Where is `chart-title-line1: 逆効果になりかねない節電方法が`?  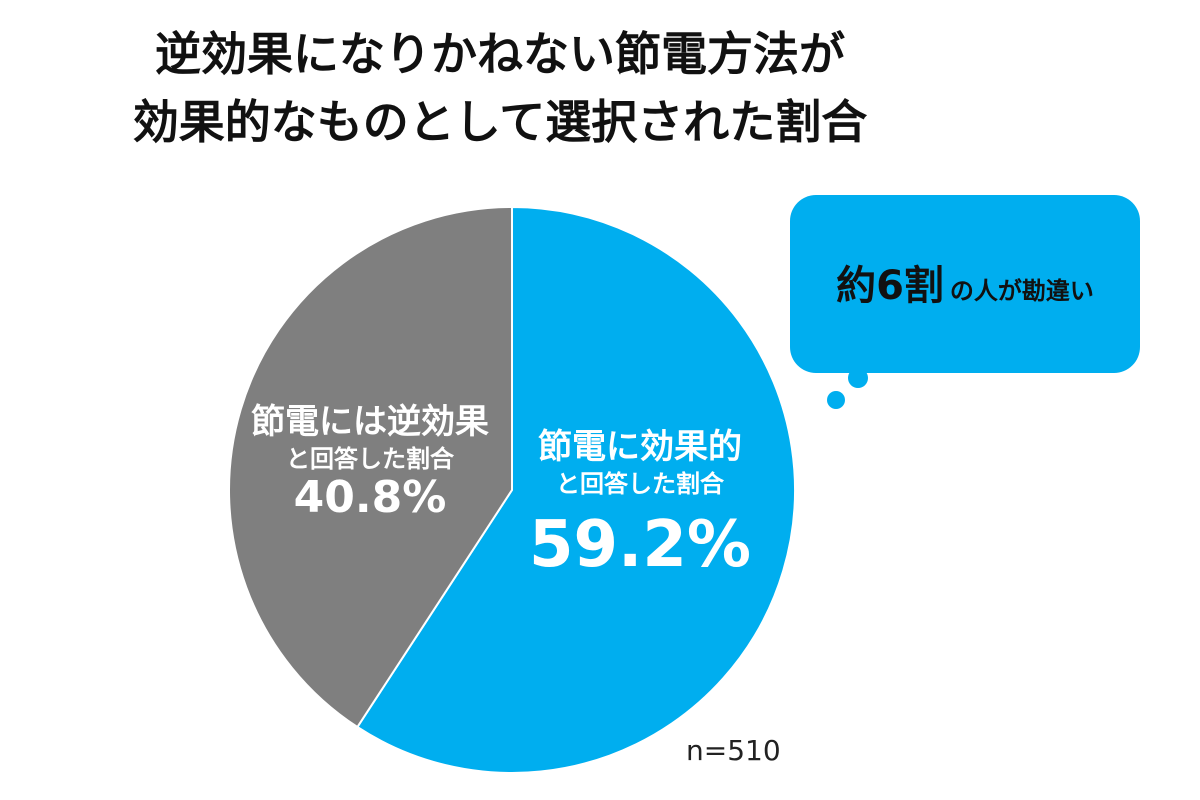 chart-title-line1: 逆効果になりかねない節電方法が is located at coordinates (500, 54).